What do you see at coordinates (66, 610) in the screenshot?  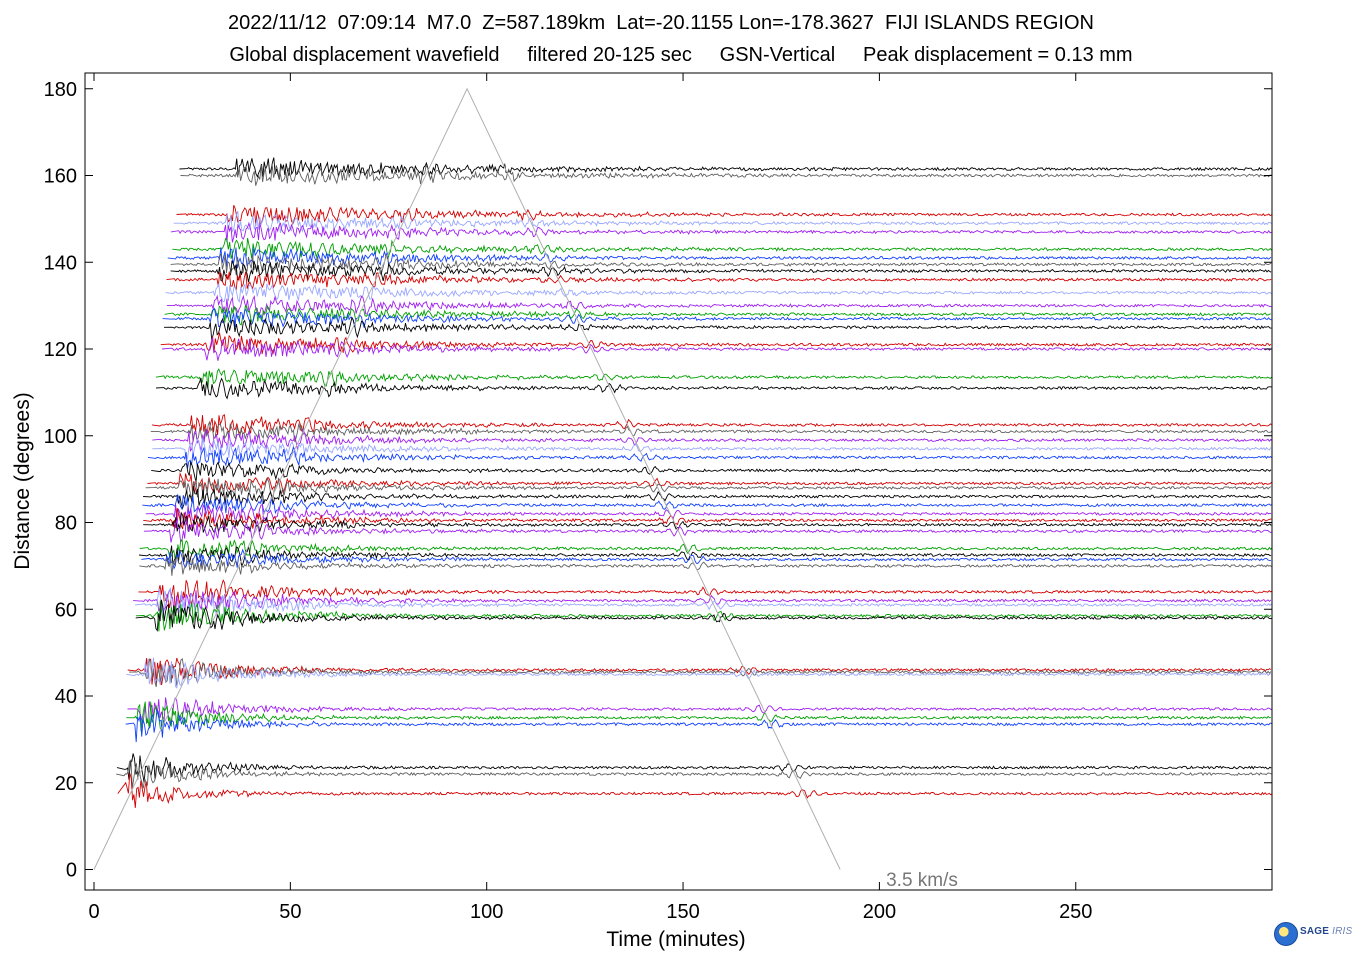 I see `y-tick-label: 60` at bounding box center [66, 610].